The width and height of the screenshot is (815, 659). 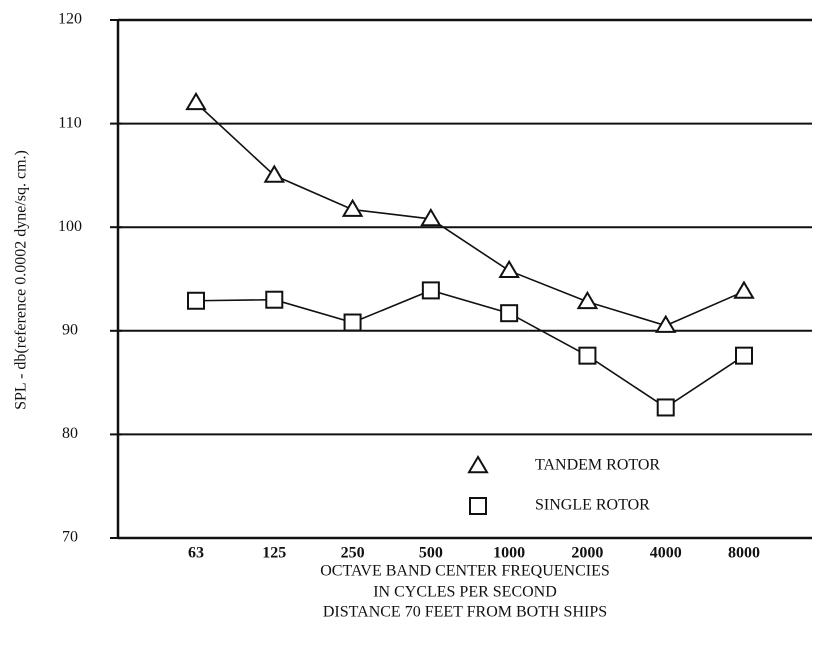 I want to click on y-tick-label: 70, so click(x=70, y=537).